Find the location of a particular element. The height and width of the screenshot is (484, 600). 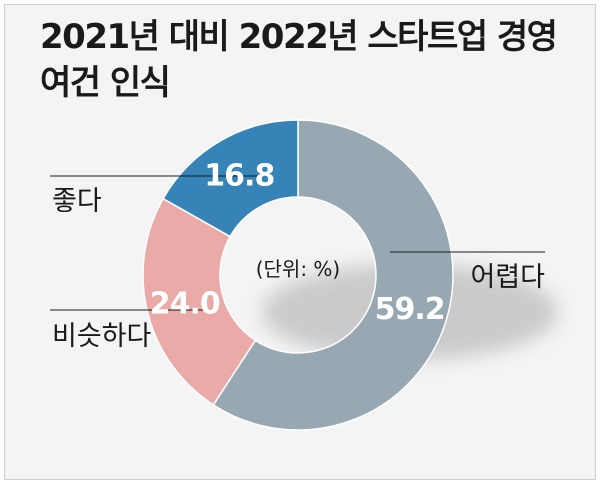

value-label-어렵다: 59.2 is located at coordinates (410, 309).